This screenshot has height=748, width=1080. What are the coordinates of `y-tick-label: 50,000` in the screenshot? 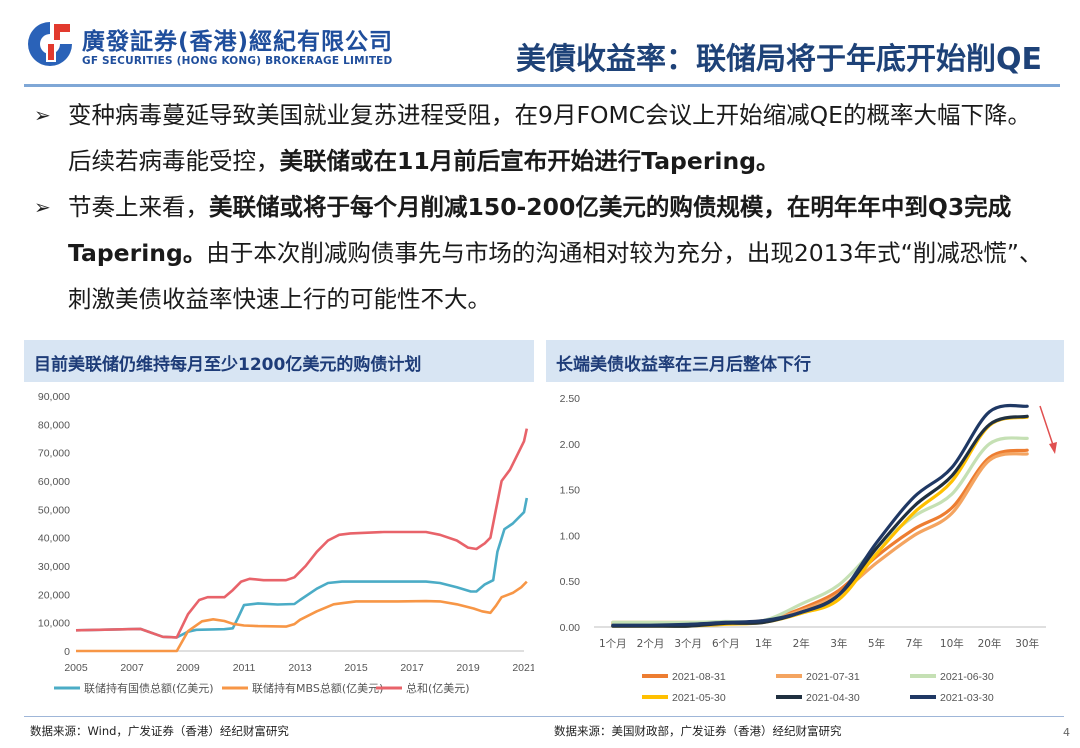 It's located at (54, 510).